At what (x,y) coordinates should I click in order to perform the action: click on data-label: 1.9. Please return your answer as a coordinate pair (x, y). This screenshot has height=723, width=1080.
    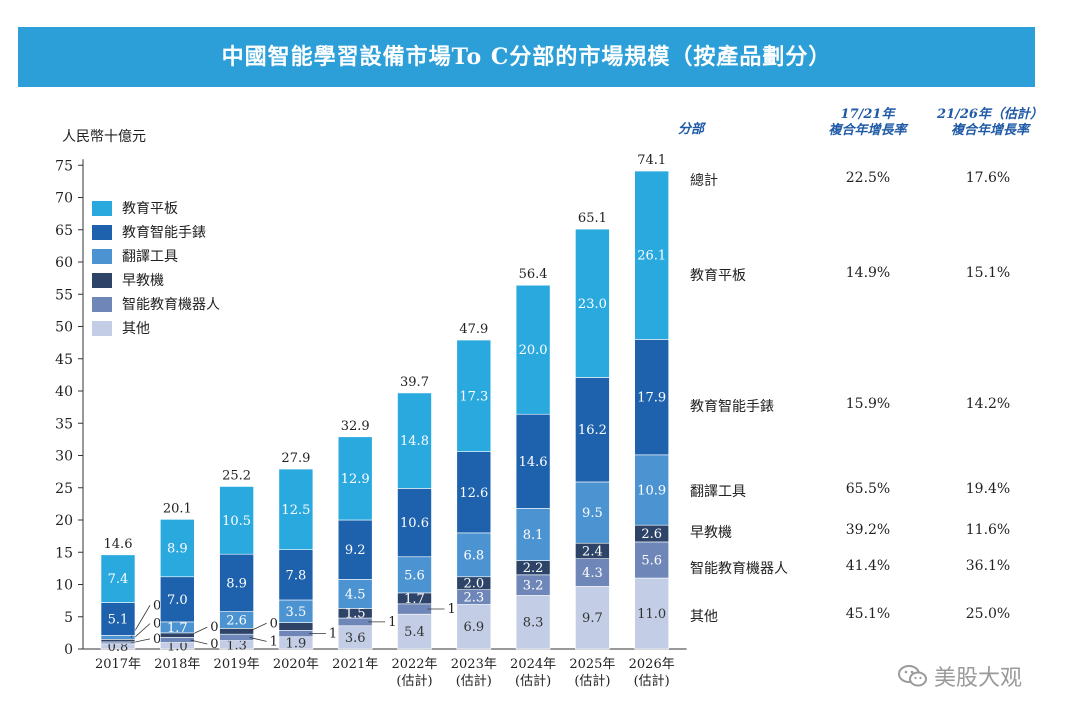
    Looking at the image, I should click on (296, 643).